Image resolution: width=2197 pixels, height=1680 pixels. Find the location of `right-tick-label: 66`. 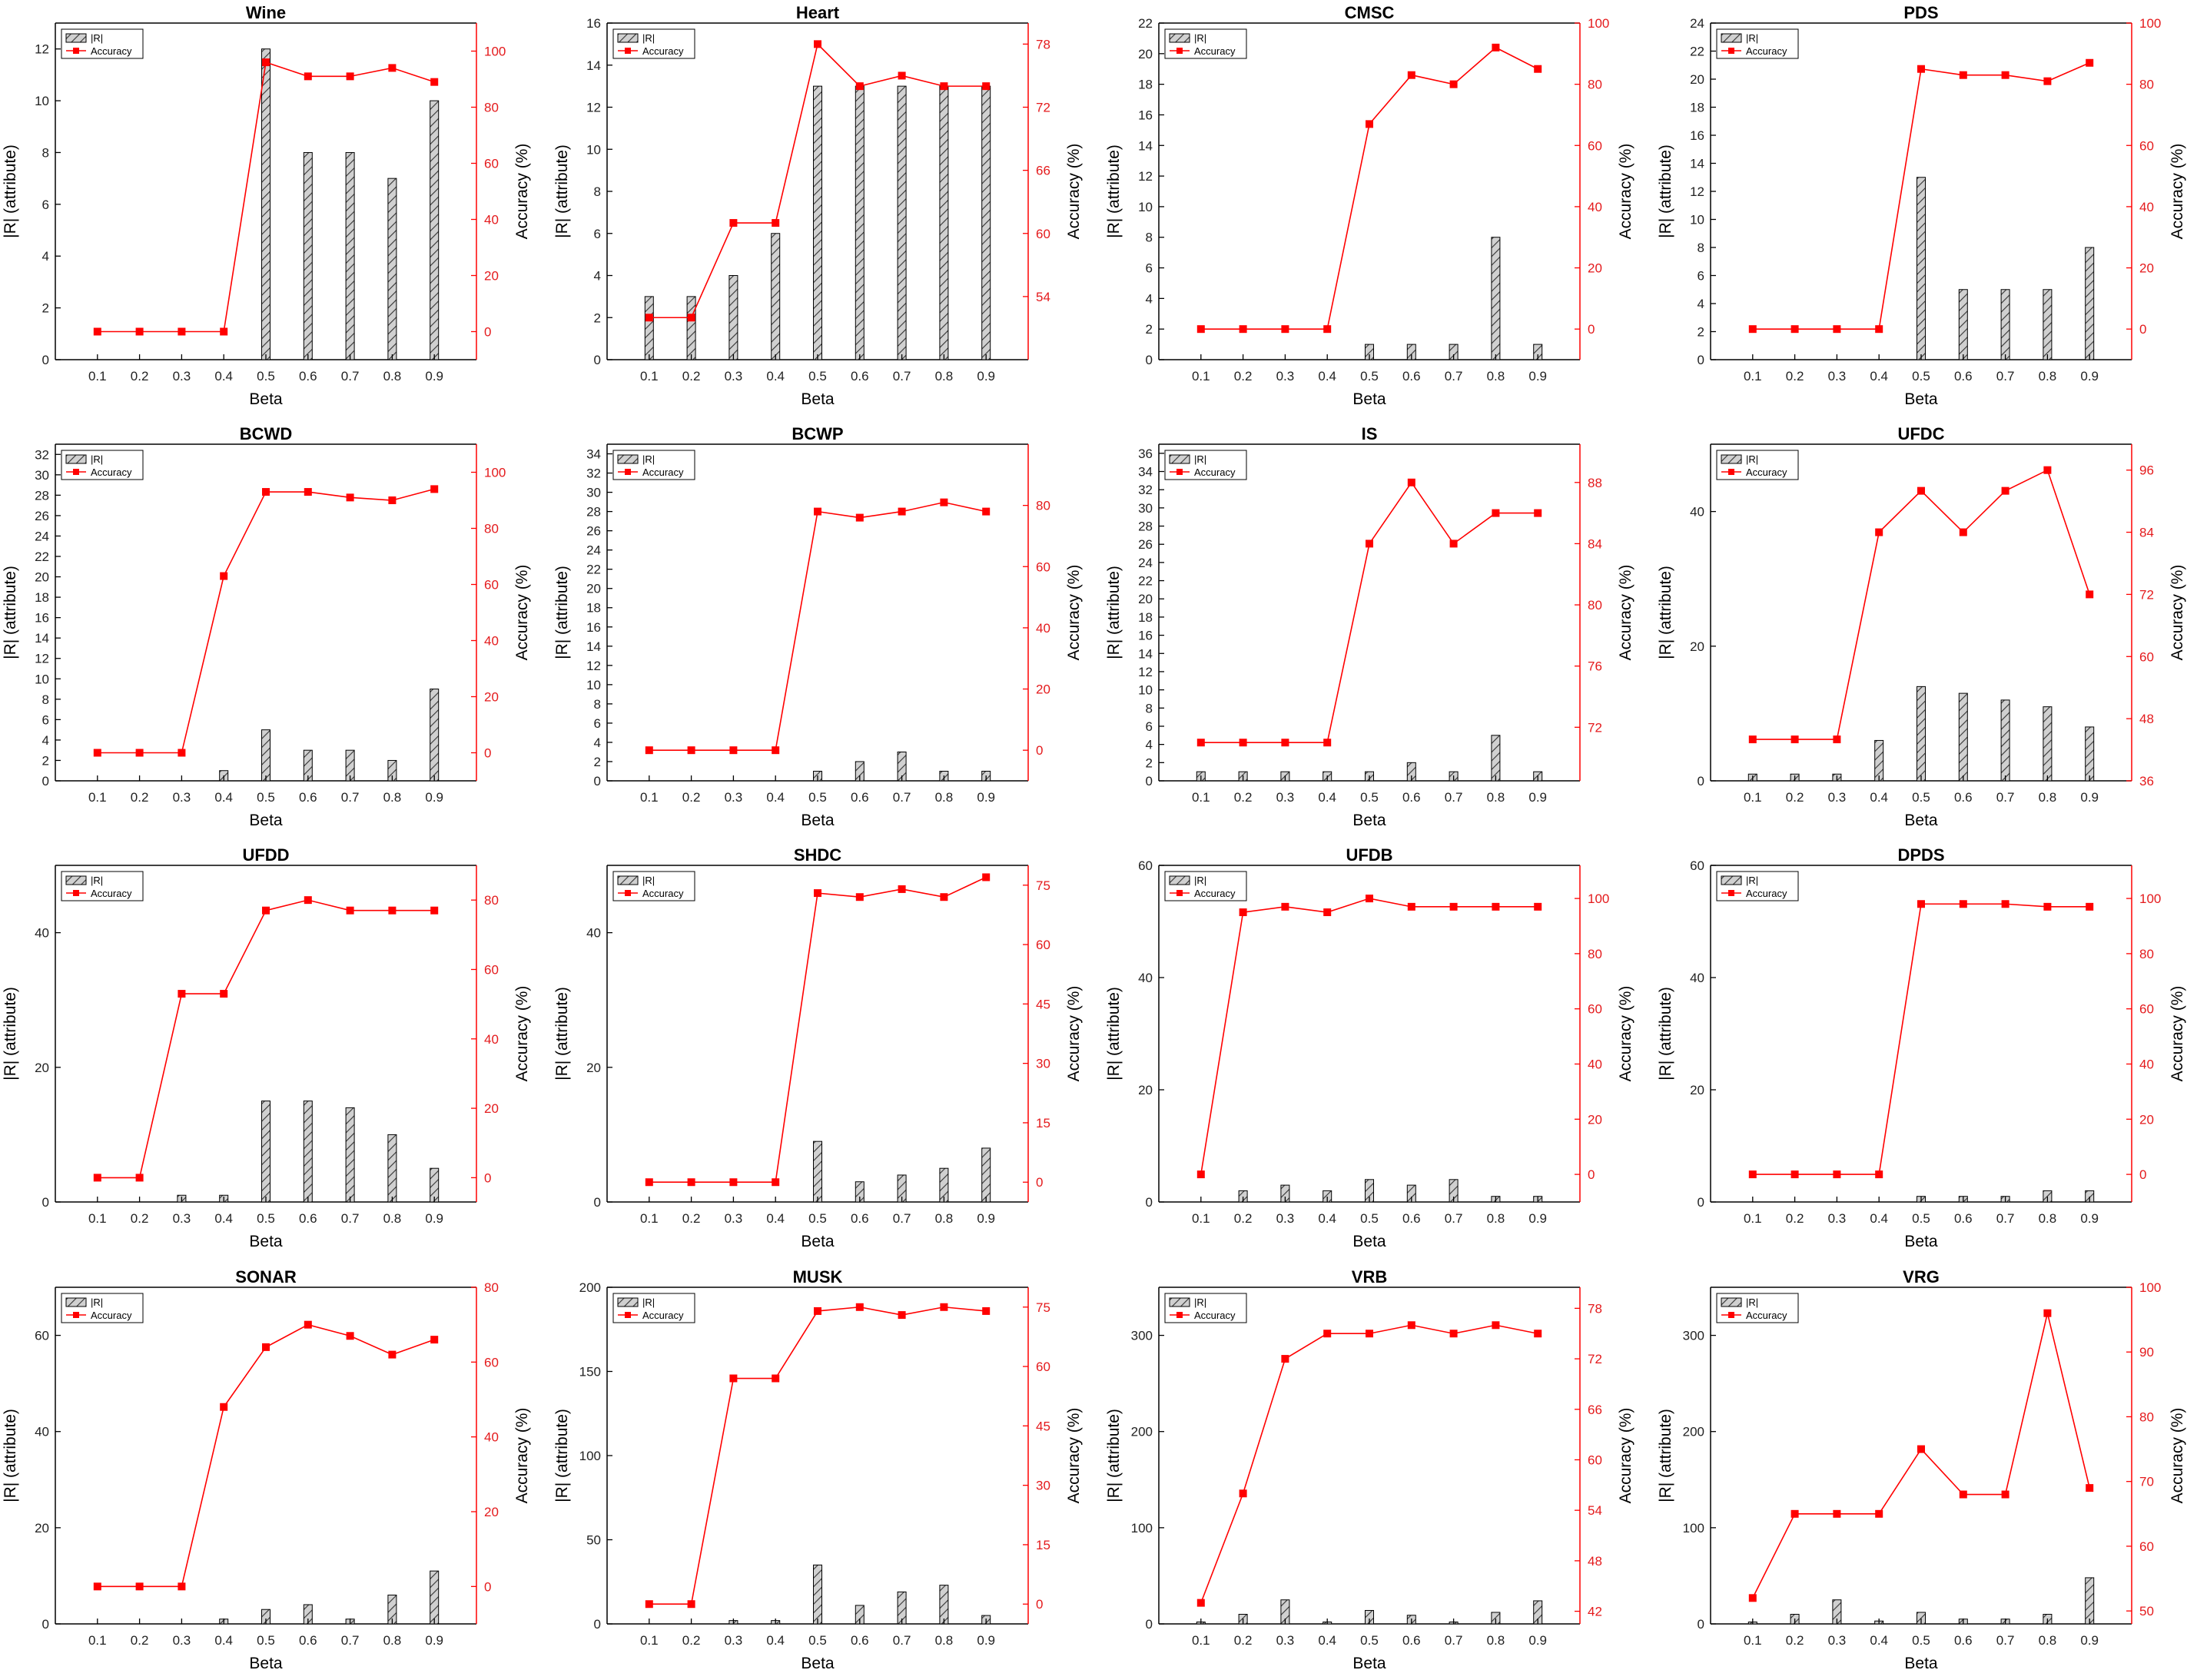

right-tick-label: 66 is located at coordinates (1043, 171).